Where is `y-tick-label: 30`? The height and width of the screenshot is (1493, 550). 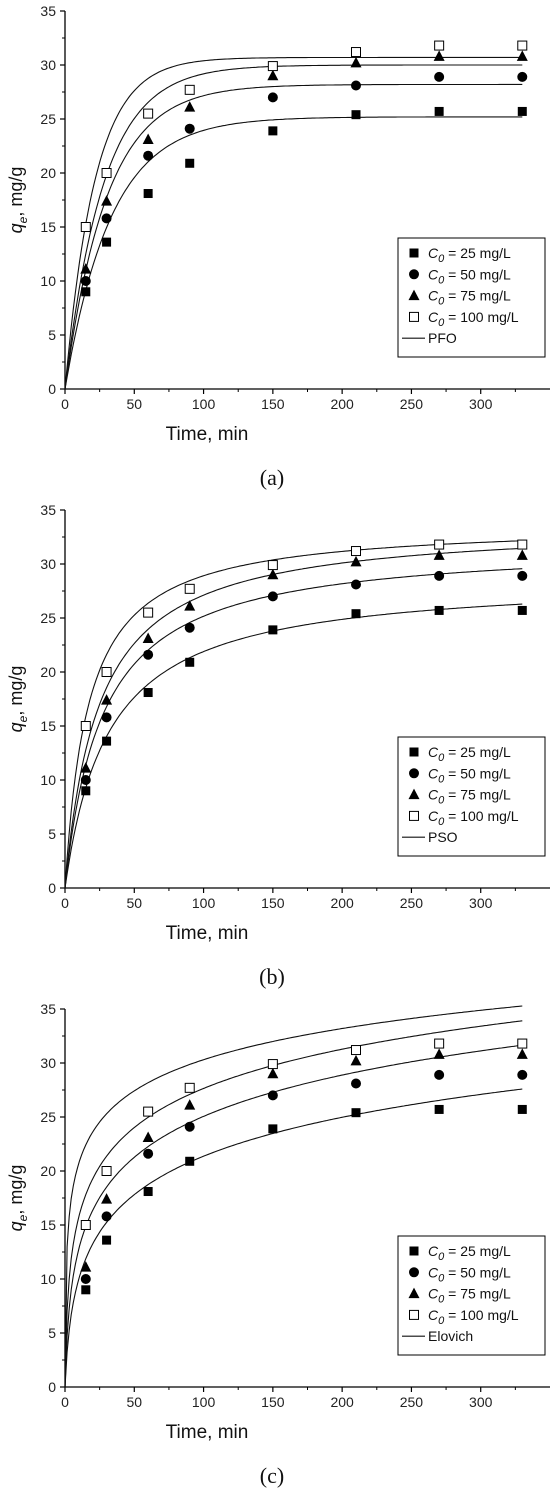 y-tick-label: 30 is located at coordinates (48, 1063).